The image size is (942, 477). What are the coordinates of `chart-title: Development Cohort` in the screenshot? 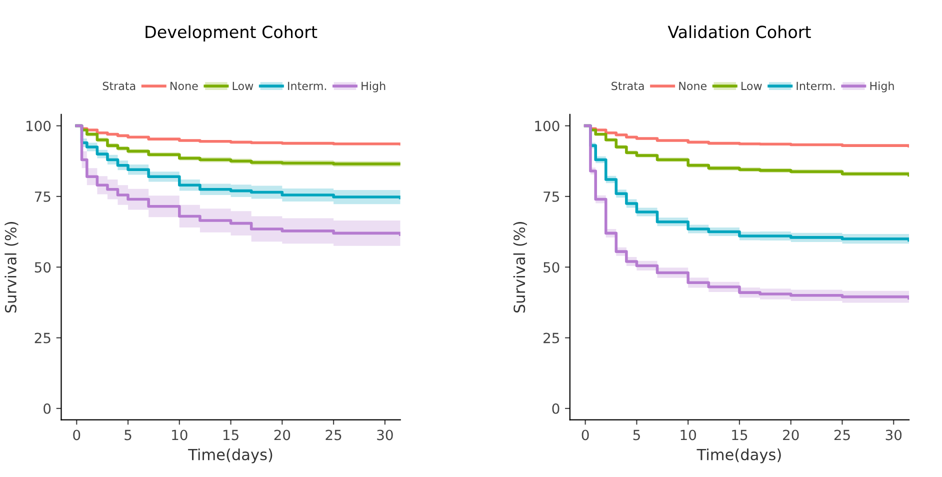 It's located at (232, 33).